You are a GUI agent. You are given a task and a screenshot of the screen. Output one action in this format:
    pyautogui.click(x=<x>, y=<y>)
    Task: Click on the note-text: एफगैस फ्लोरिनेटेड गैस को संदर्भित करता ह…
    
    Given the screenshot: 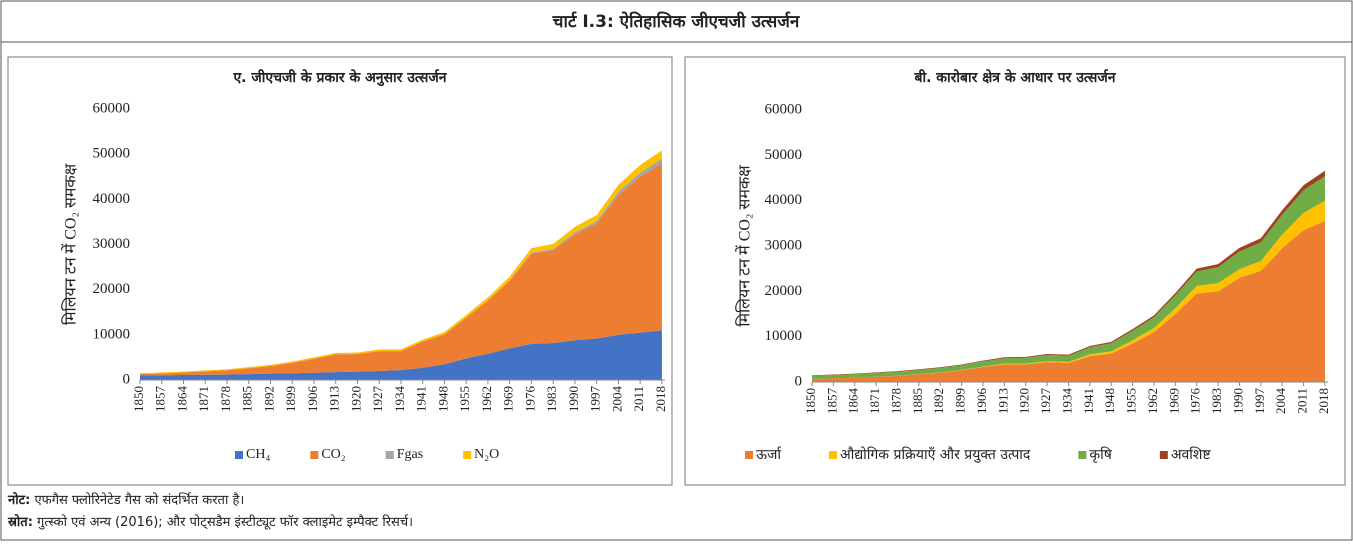 What is the action you would take?
    pyautogui.click(x=139, y=500)
    